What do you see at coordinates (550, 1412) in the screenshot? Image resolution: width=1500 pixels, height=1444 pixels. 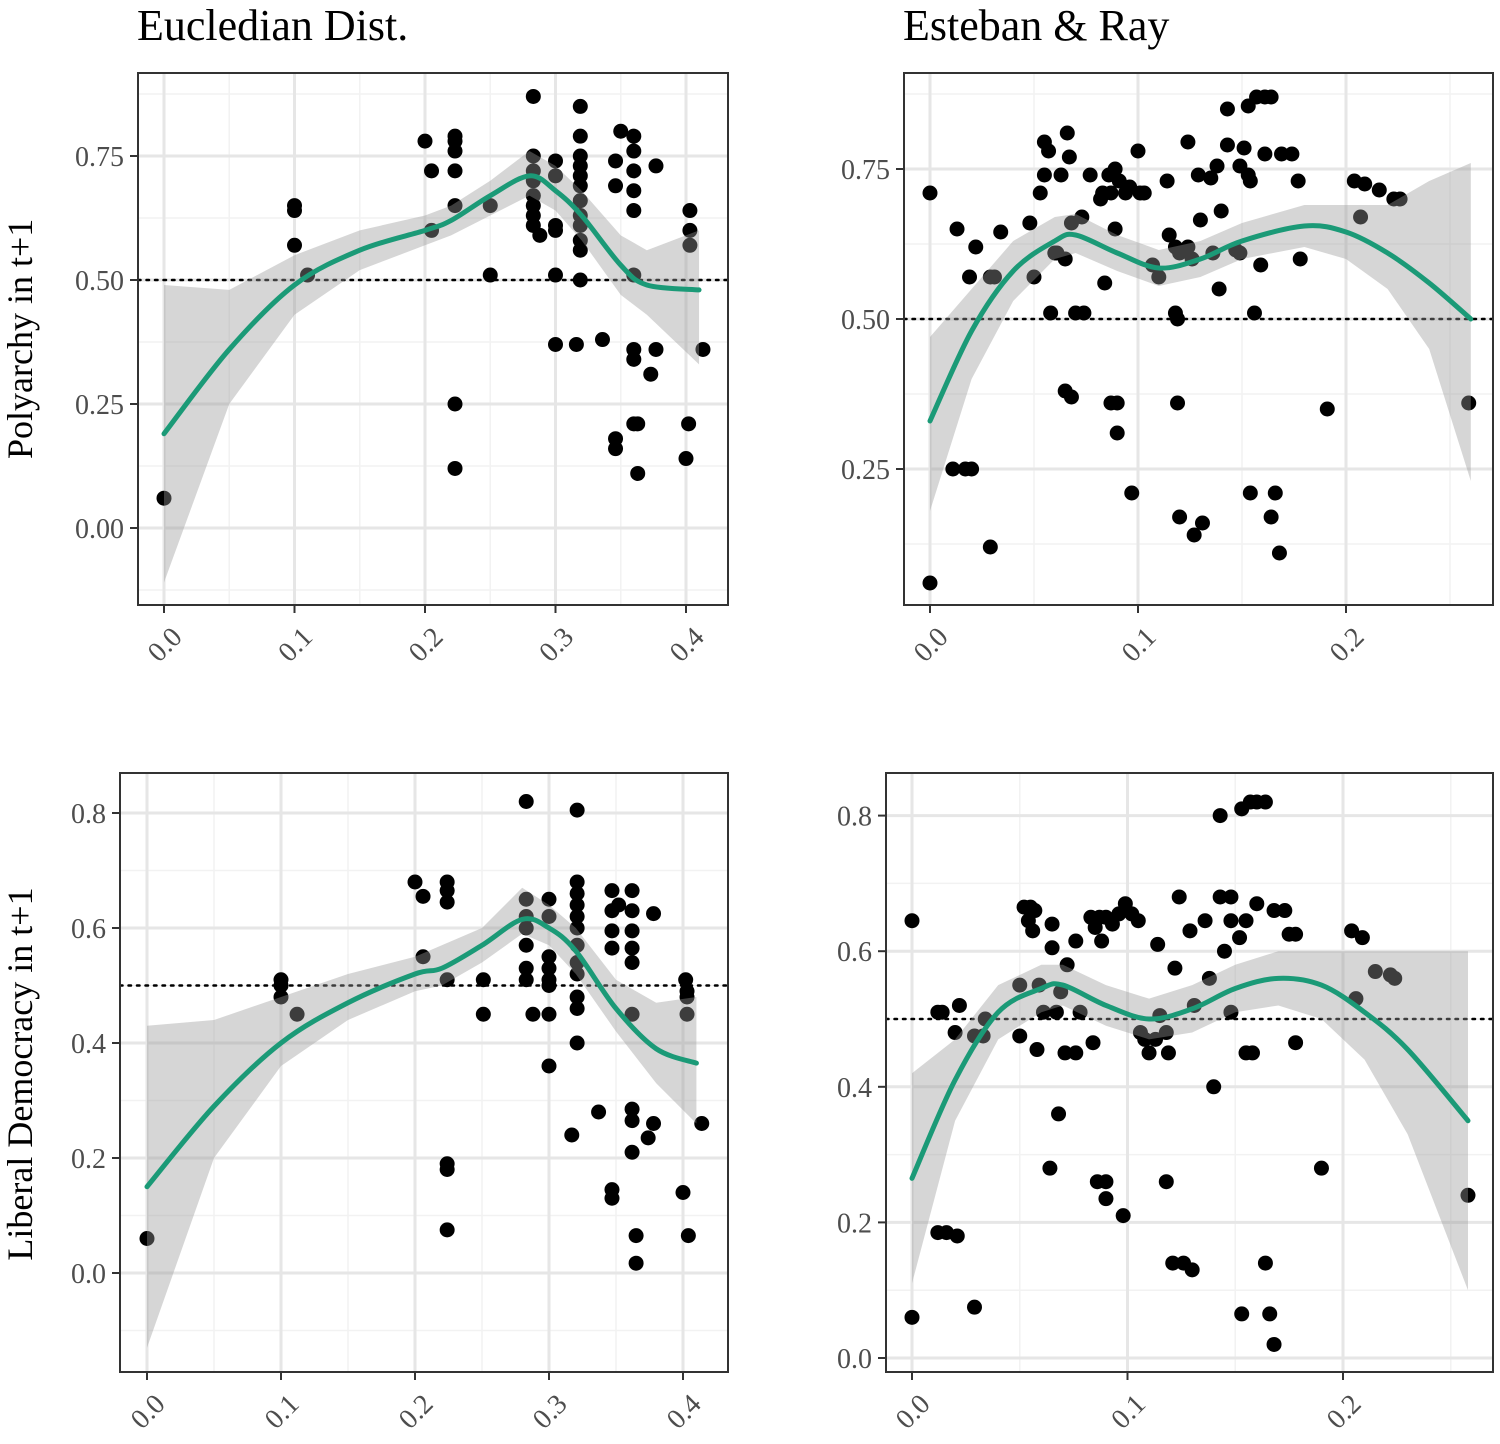 I see `x-tick-label: 0.3` at bounding box center [550, 1412].